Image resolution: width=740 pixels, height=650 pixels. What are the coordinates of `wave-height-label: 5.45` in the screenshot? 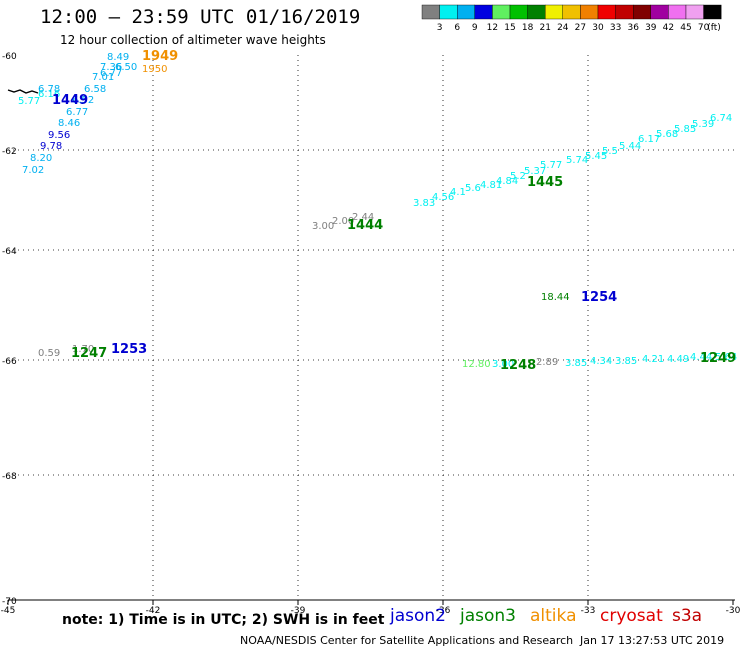 It's located at (596, 156).